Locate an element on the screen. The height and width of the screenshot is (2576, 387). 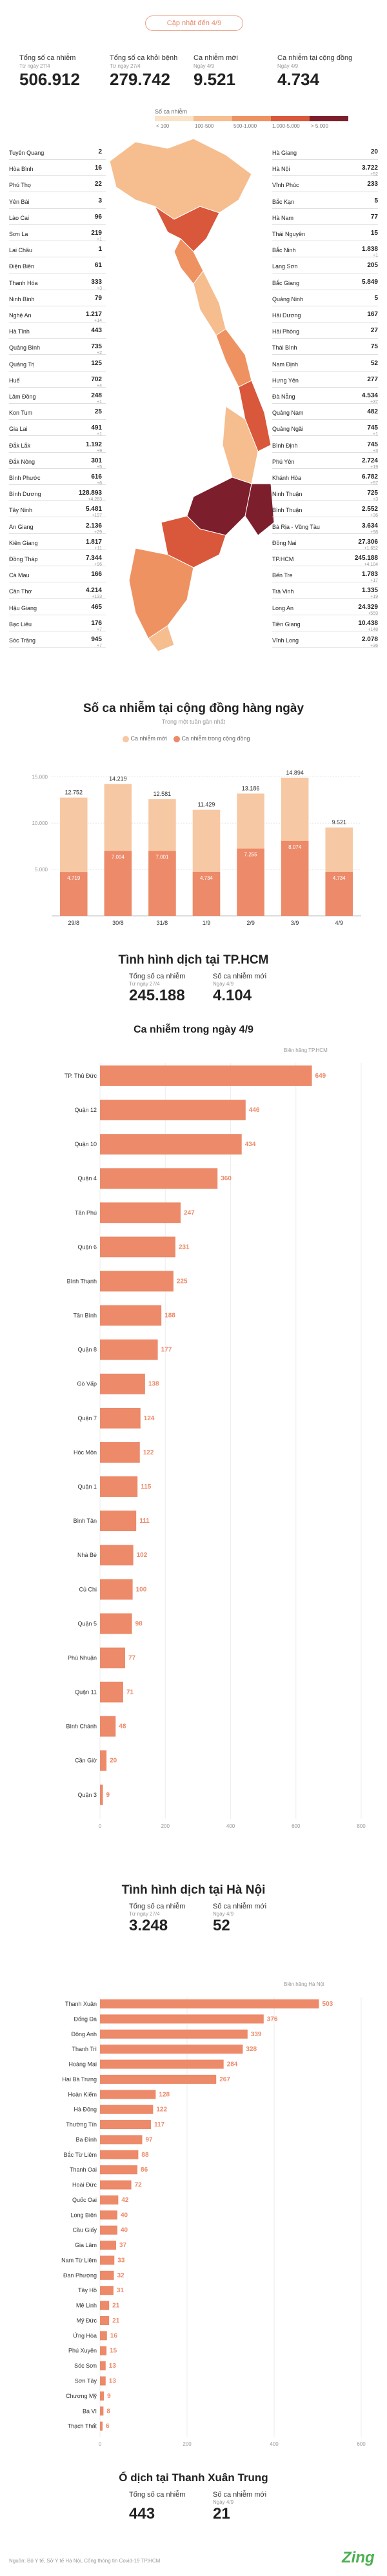
province-value: 176 is located at coordinates (96, 623).